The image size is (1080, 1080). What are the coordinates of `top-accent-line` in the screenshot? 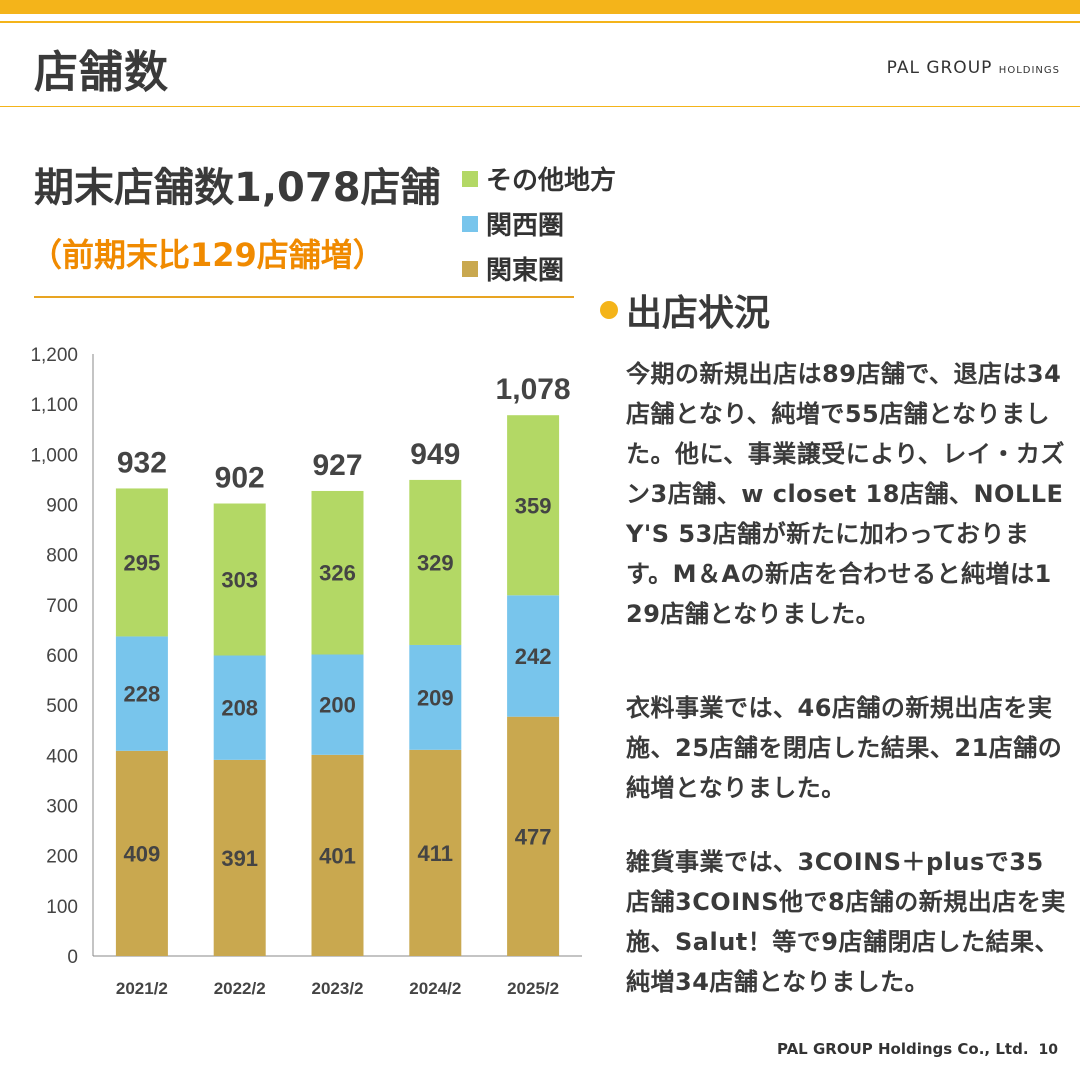 It's located at (540, 22).